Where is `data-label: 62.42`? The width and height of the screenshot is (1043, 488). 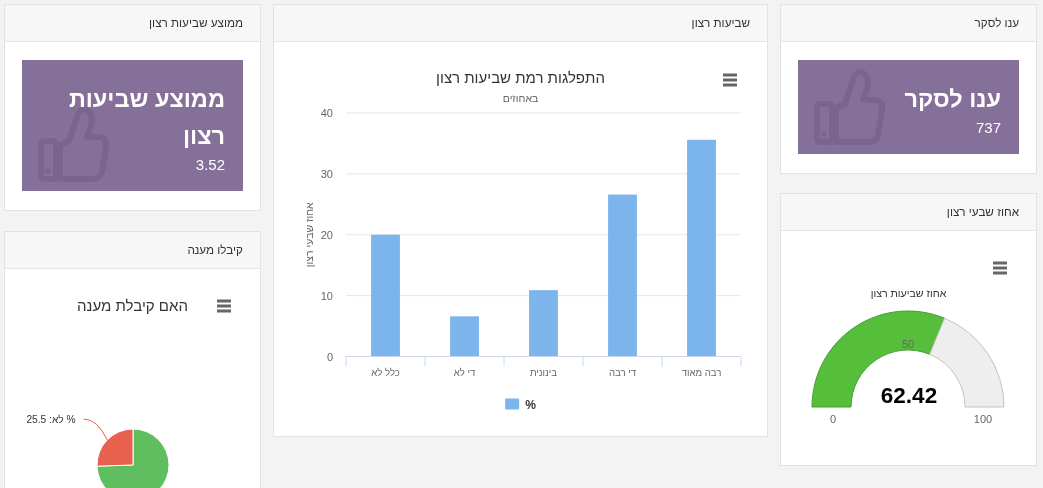 data-label: 62.42 is located at coordinates (909, 395).